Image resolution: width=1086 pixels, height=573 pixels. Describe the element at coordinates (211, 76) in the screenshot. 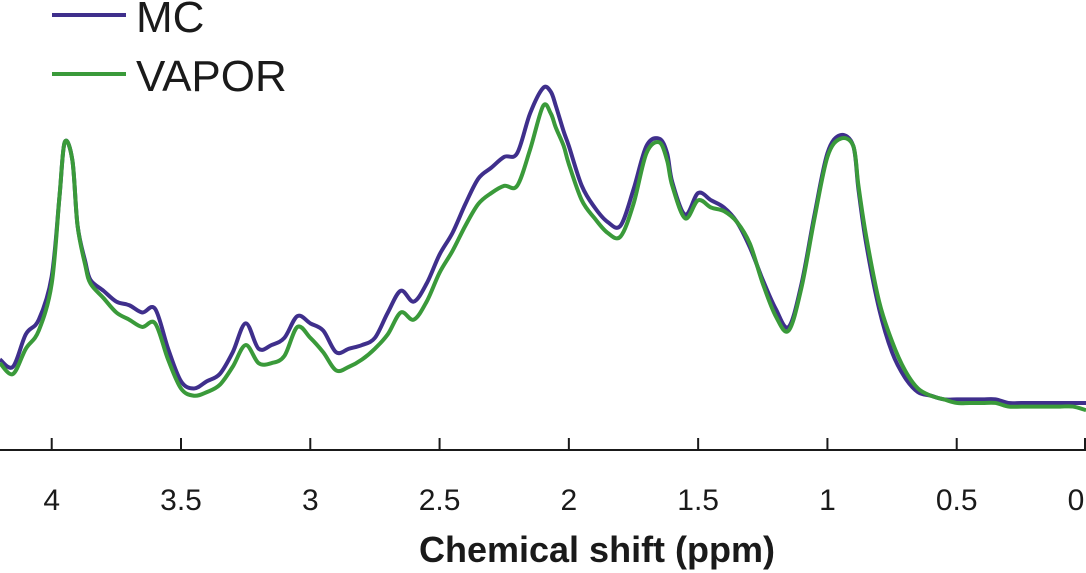

I see `legend-label-vapor: VAPOR` at that location.